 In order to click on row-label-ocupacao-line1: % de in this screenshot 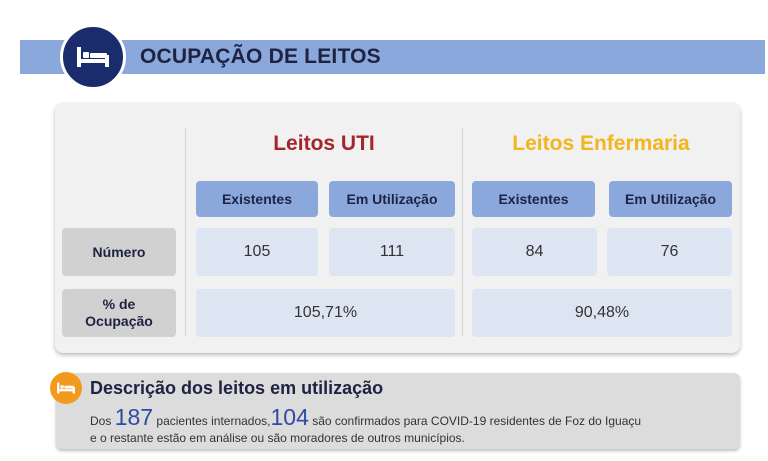, I will do `click(119, 304)`.